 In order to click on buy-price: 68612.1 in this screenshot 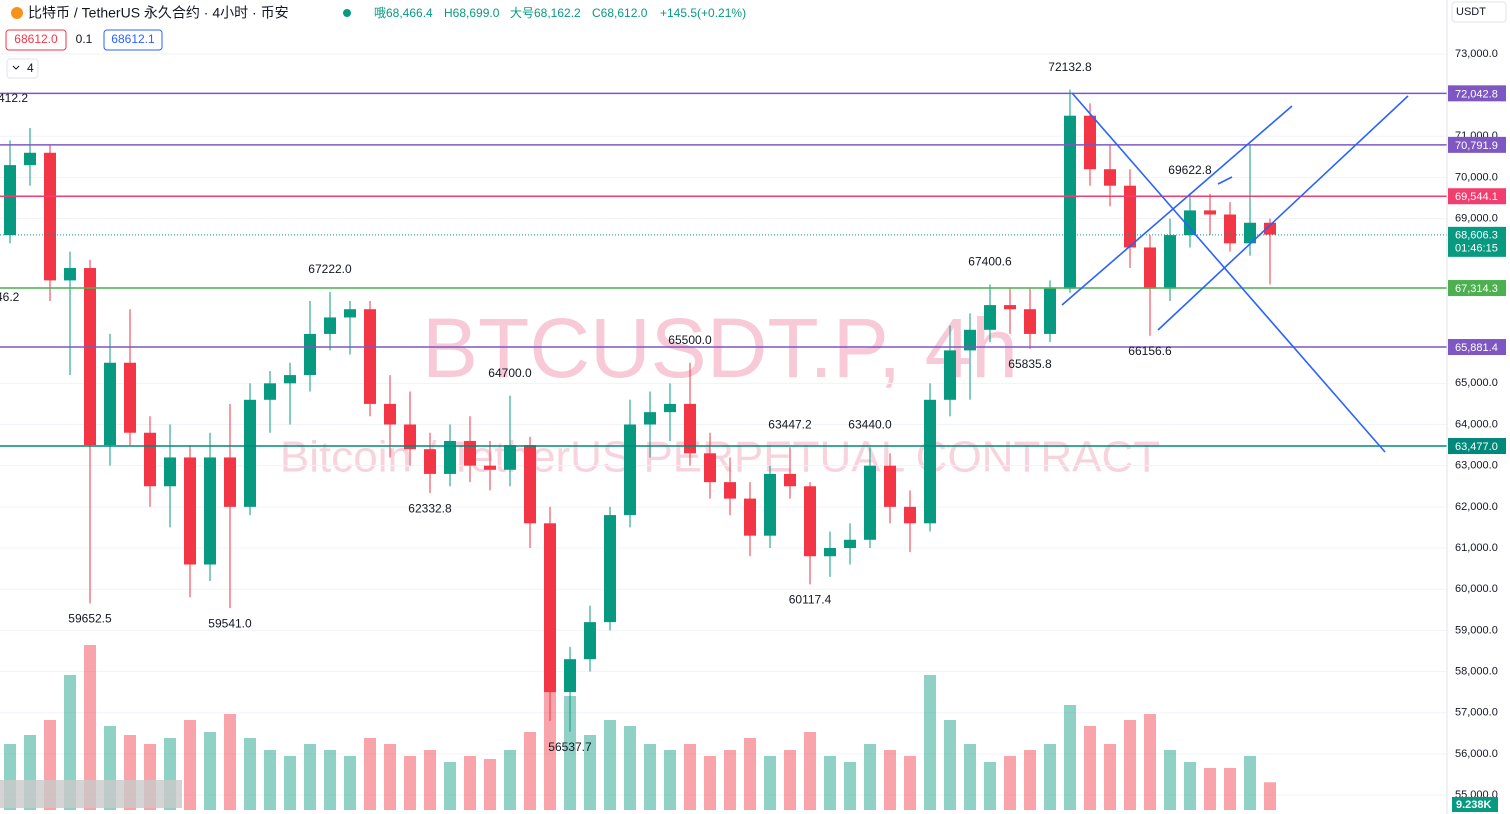, I will do `click(133, 39)`.